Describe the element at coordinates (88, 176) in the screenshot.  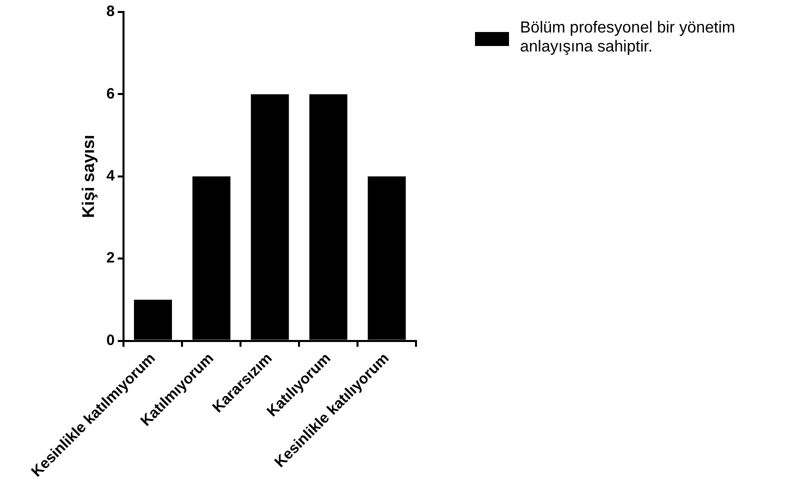
I see `y-axis-title: Kişi sayısı` at that location.